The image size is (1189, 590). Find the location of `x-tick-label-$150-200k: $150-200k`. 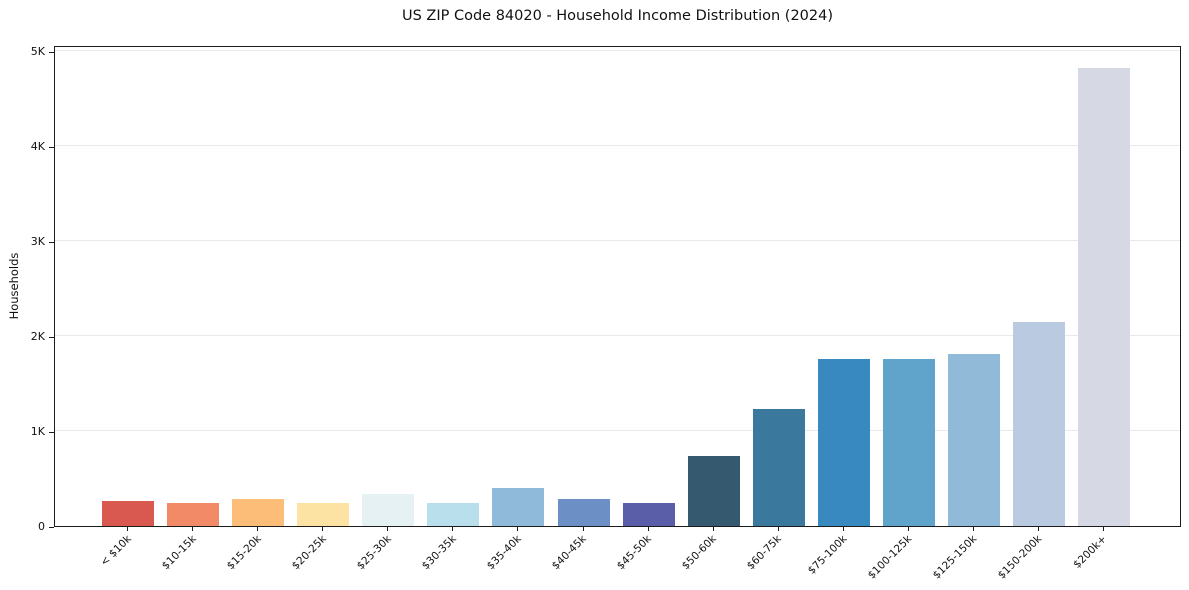

x-tick-label-$150-200k: $150-200k is located at coordinates (1020, 557).